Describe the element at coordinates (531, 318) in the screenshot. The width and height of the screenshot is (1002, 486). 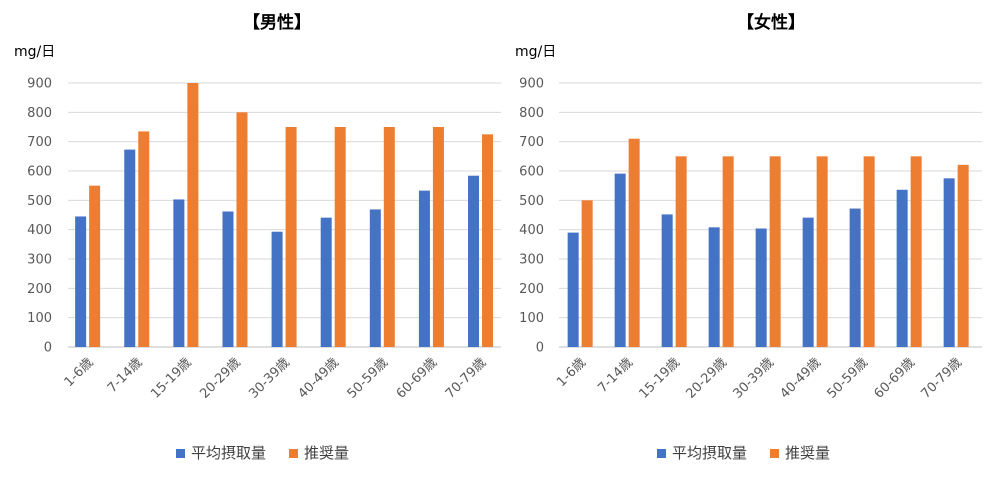
I see `female-y-tick-label: 100` at that location.